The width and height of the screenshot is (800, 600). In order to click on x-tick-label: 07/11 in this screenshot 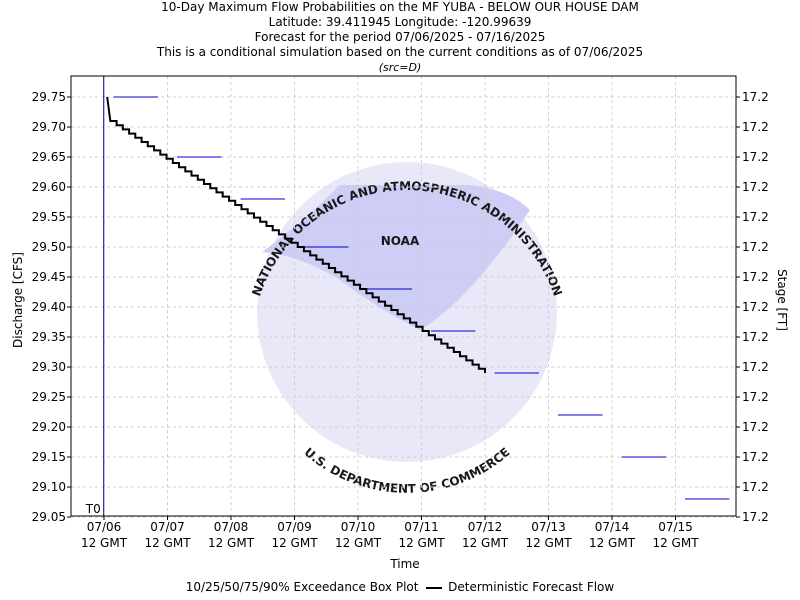, I will do `click(421, 527)`.